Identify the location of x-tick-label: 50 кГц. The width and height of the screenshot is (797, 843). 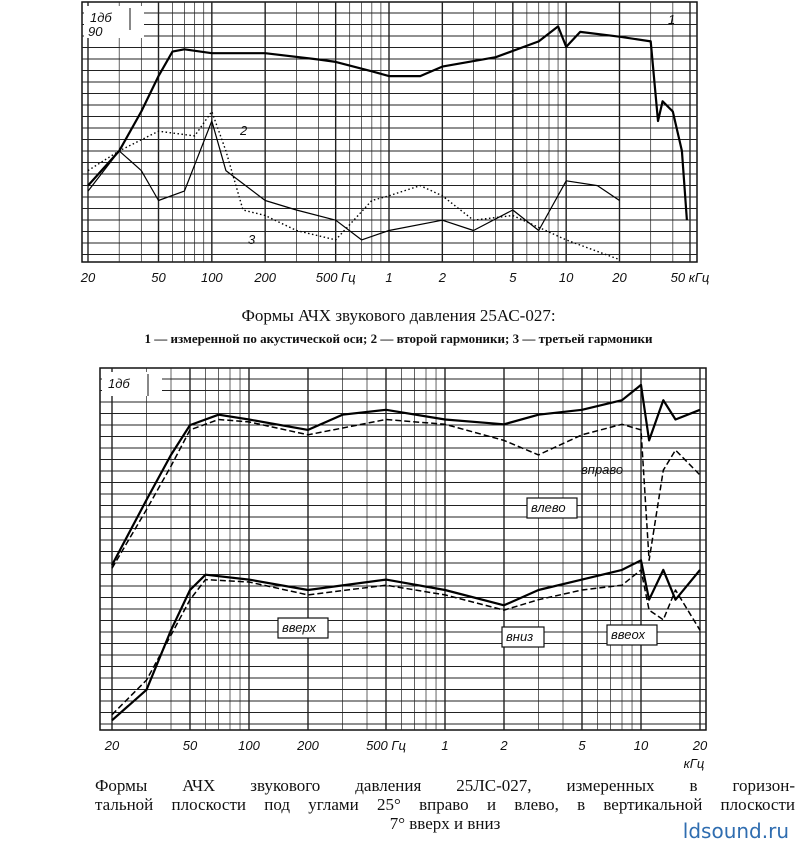
(690, 277).